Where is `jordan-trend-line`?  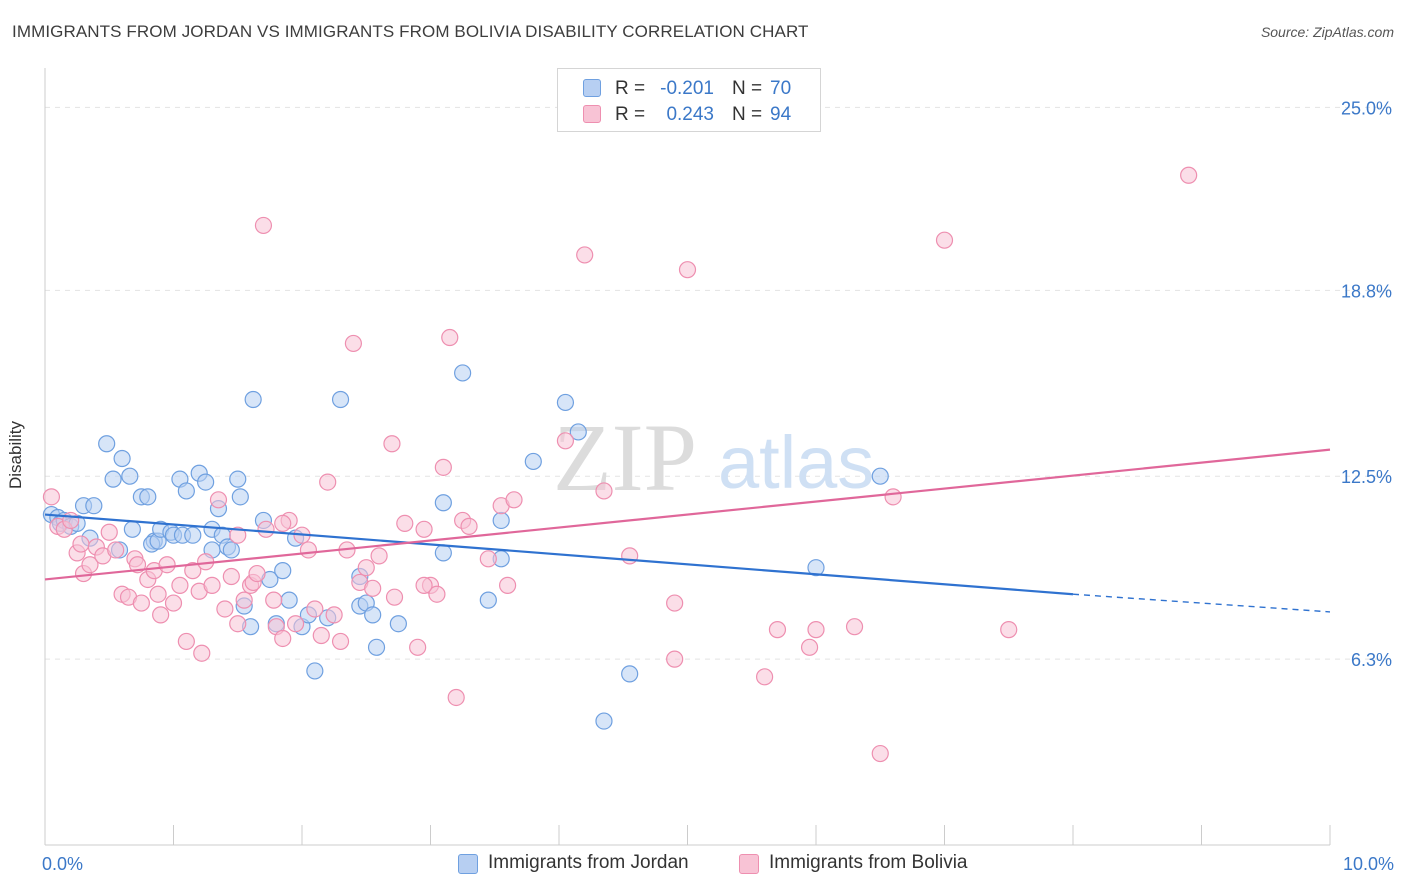 jordan-trend-line is located at coordinates (559, 554).